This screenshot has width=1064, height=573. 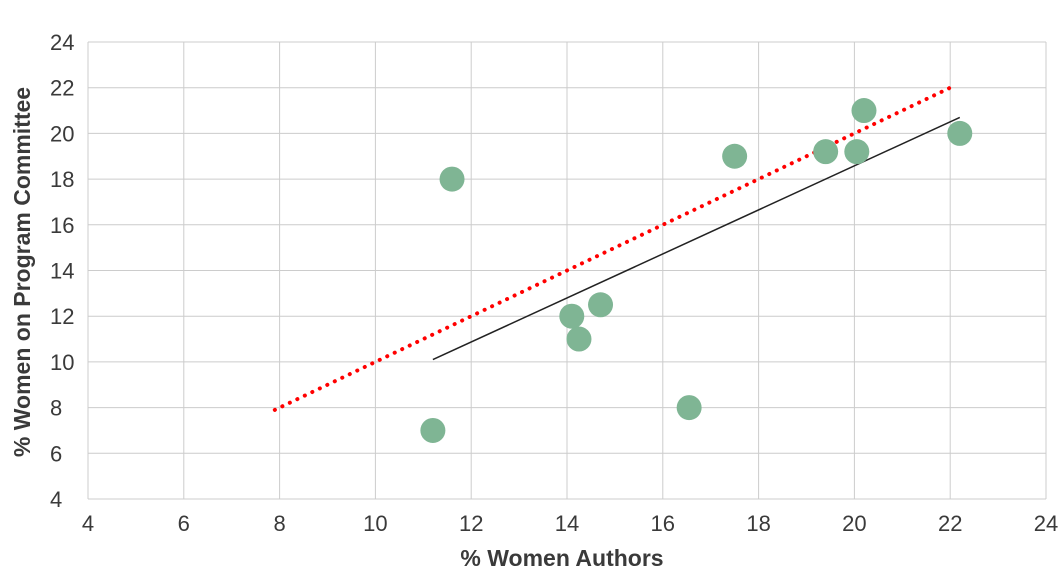 I want to click on x-tick-label: 8, so click(x=279, y=523).